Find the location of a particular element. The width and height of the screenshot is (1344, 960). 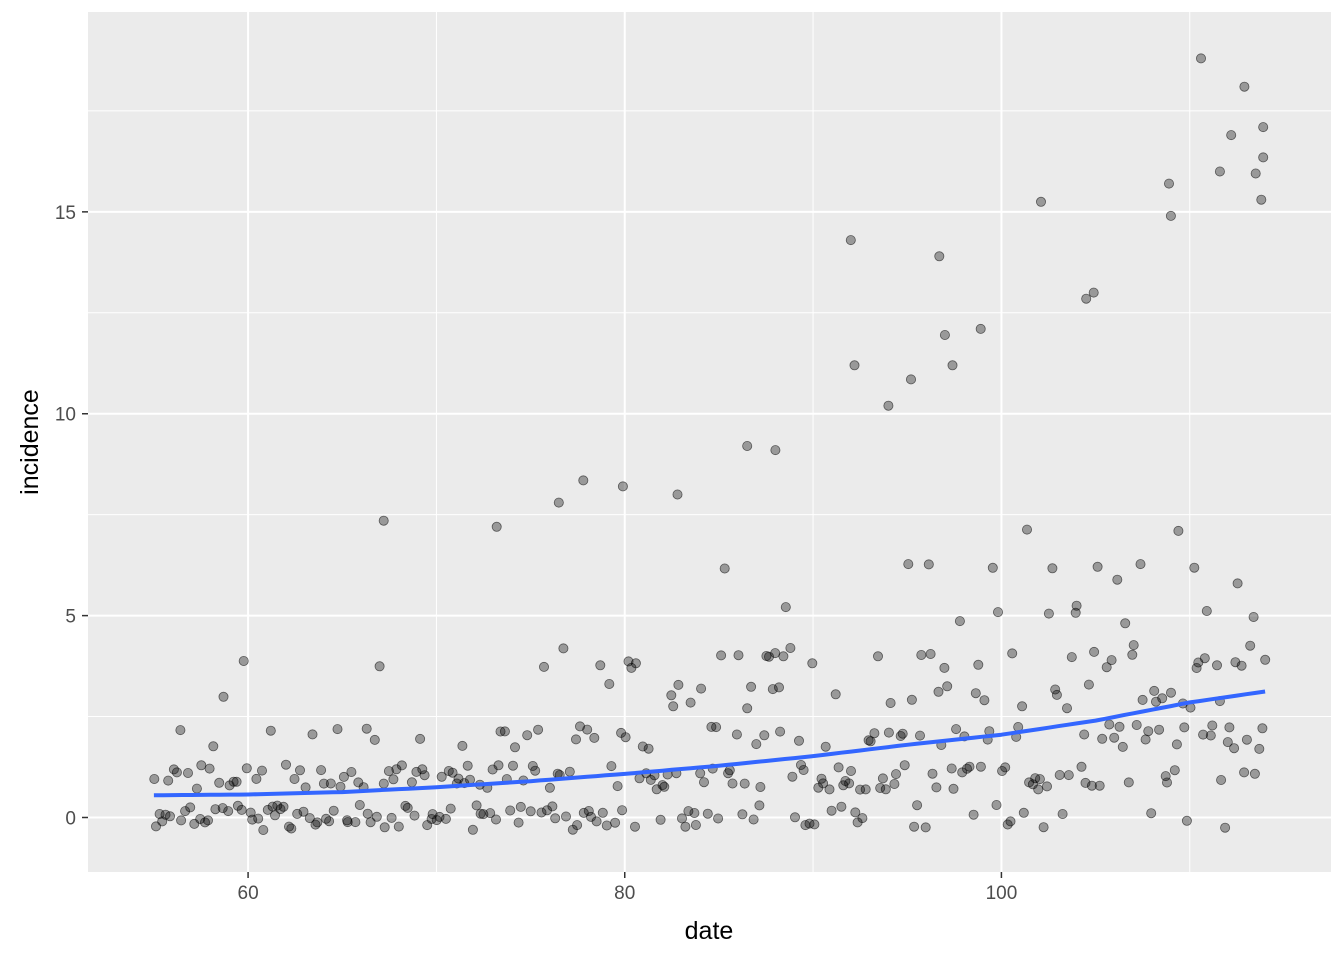

x-axis-title: date is located at coordinates (709, 931).